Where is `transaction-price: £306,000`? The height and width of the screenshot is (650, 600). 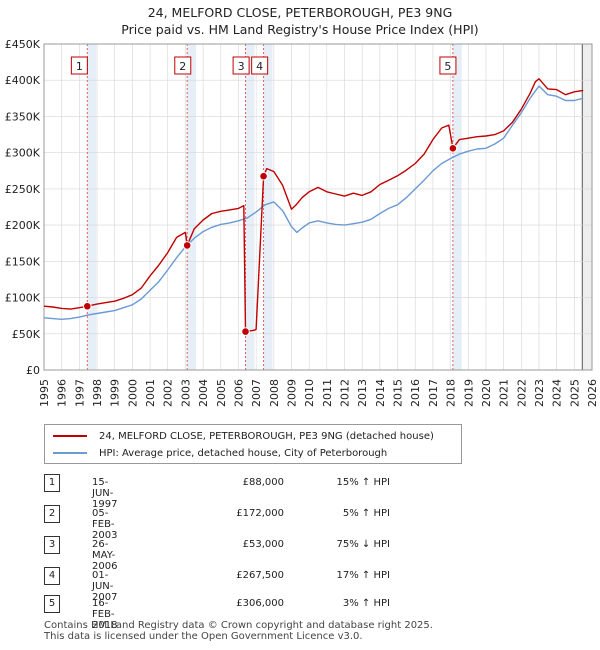 transaction-price: £306,000 is located at coordinates (260, 603).